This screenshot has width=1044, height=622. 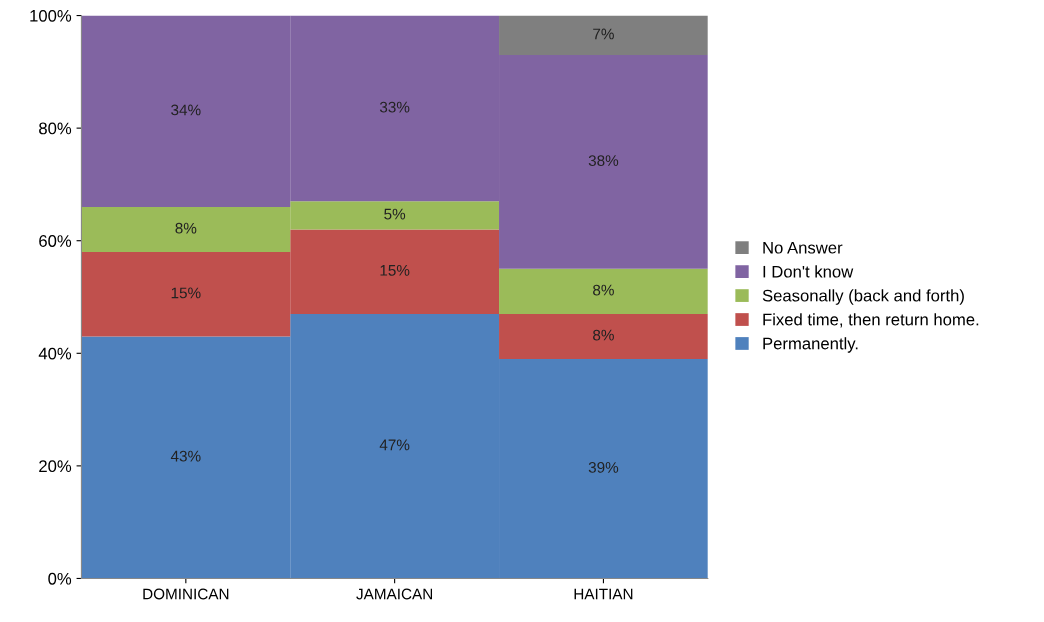 What do you see at coordinates (603, 467) in the screenshot?
I see `data-label: 39%` at bounding box center [603, 467].